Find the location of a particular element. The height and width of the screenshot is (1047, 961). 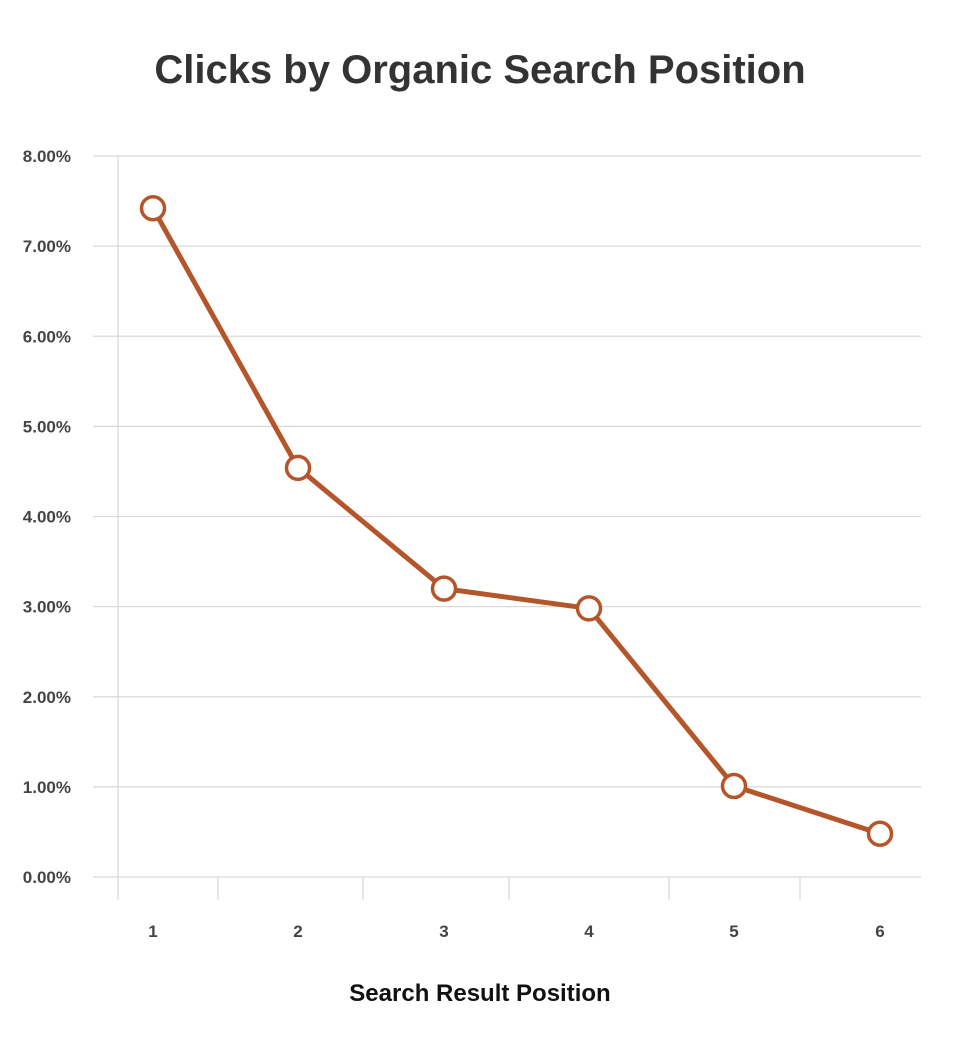

y-tick-label: 4.00% is located at coordinates (47, 517).